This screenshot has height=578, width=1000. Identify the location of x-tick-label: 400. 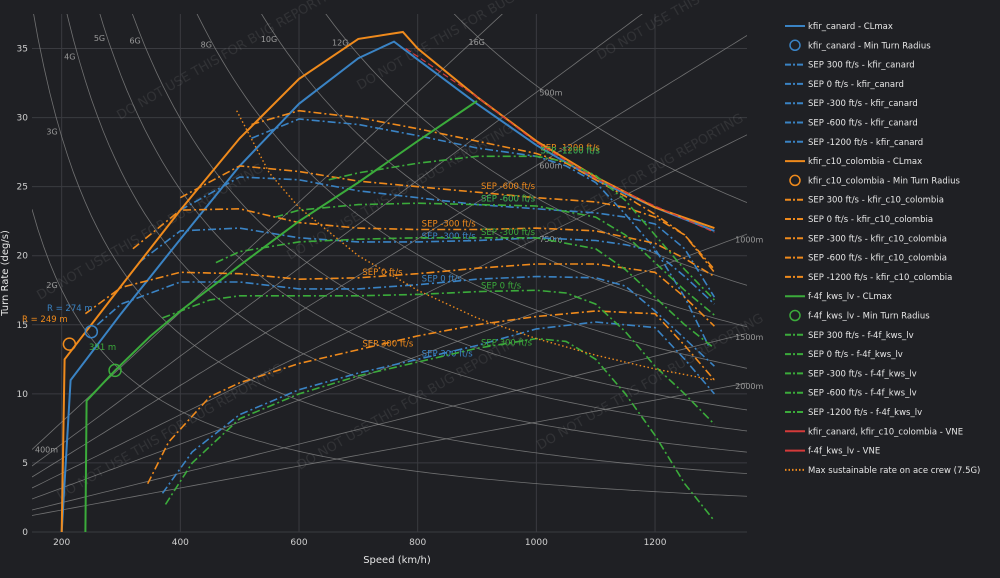
(180, 543).